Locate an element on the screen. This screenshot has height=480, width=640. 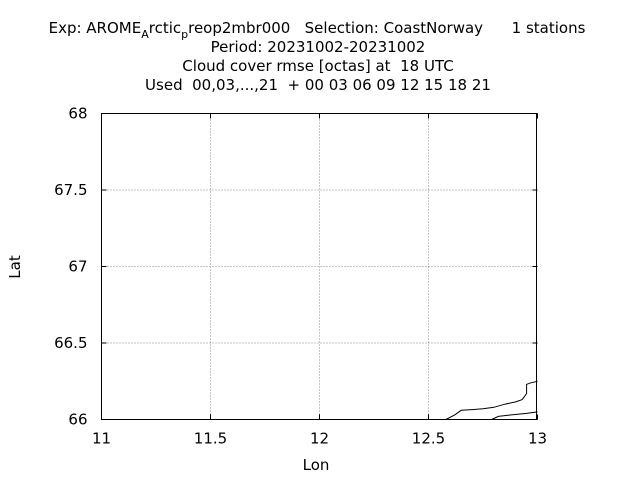
title-exp-sub1: A is located at coordinates (145, 34).